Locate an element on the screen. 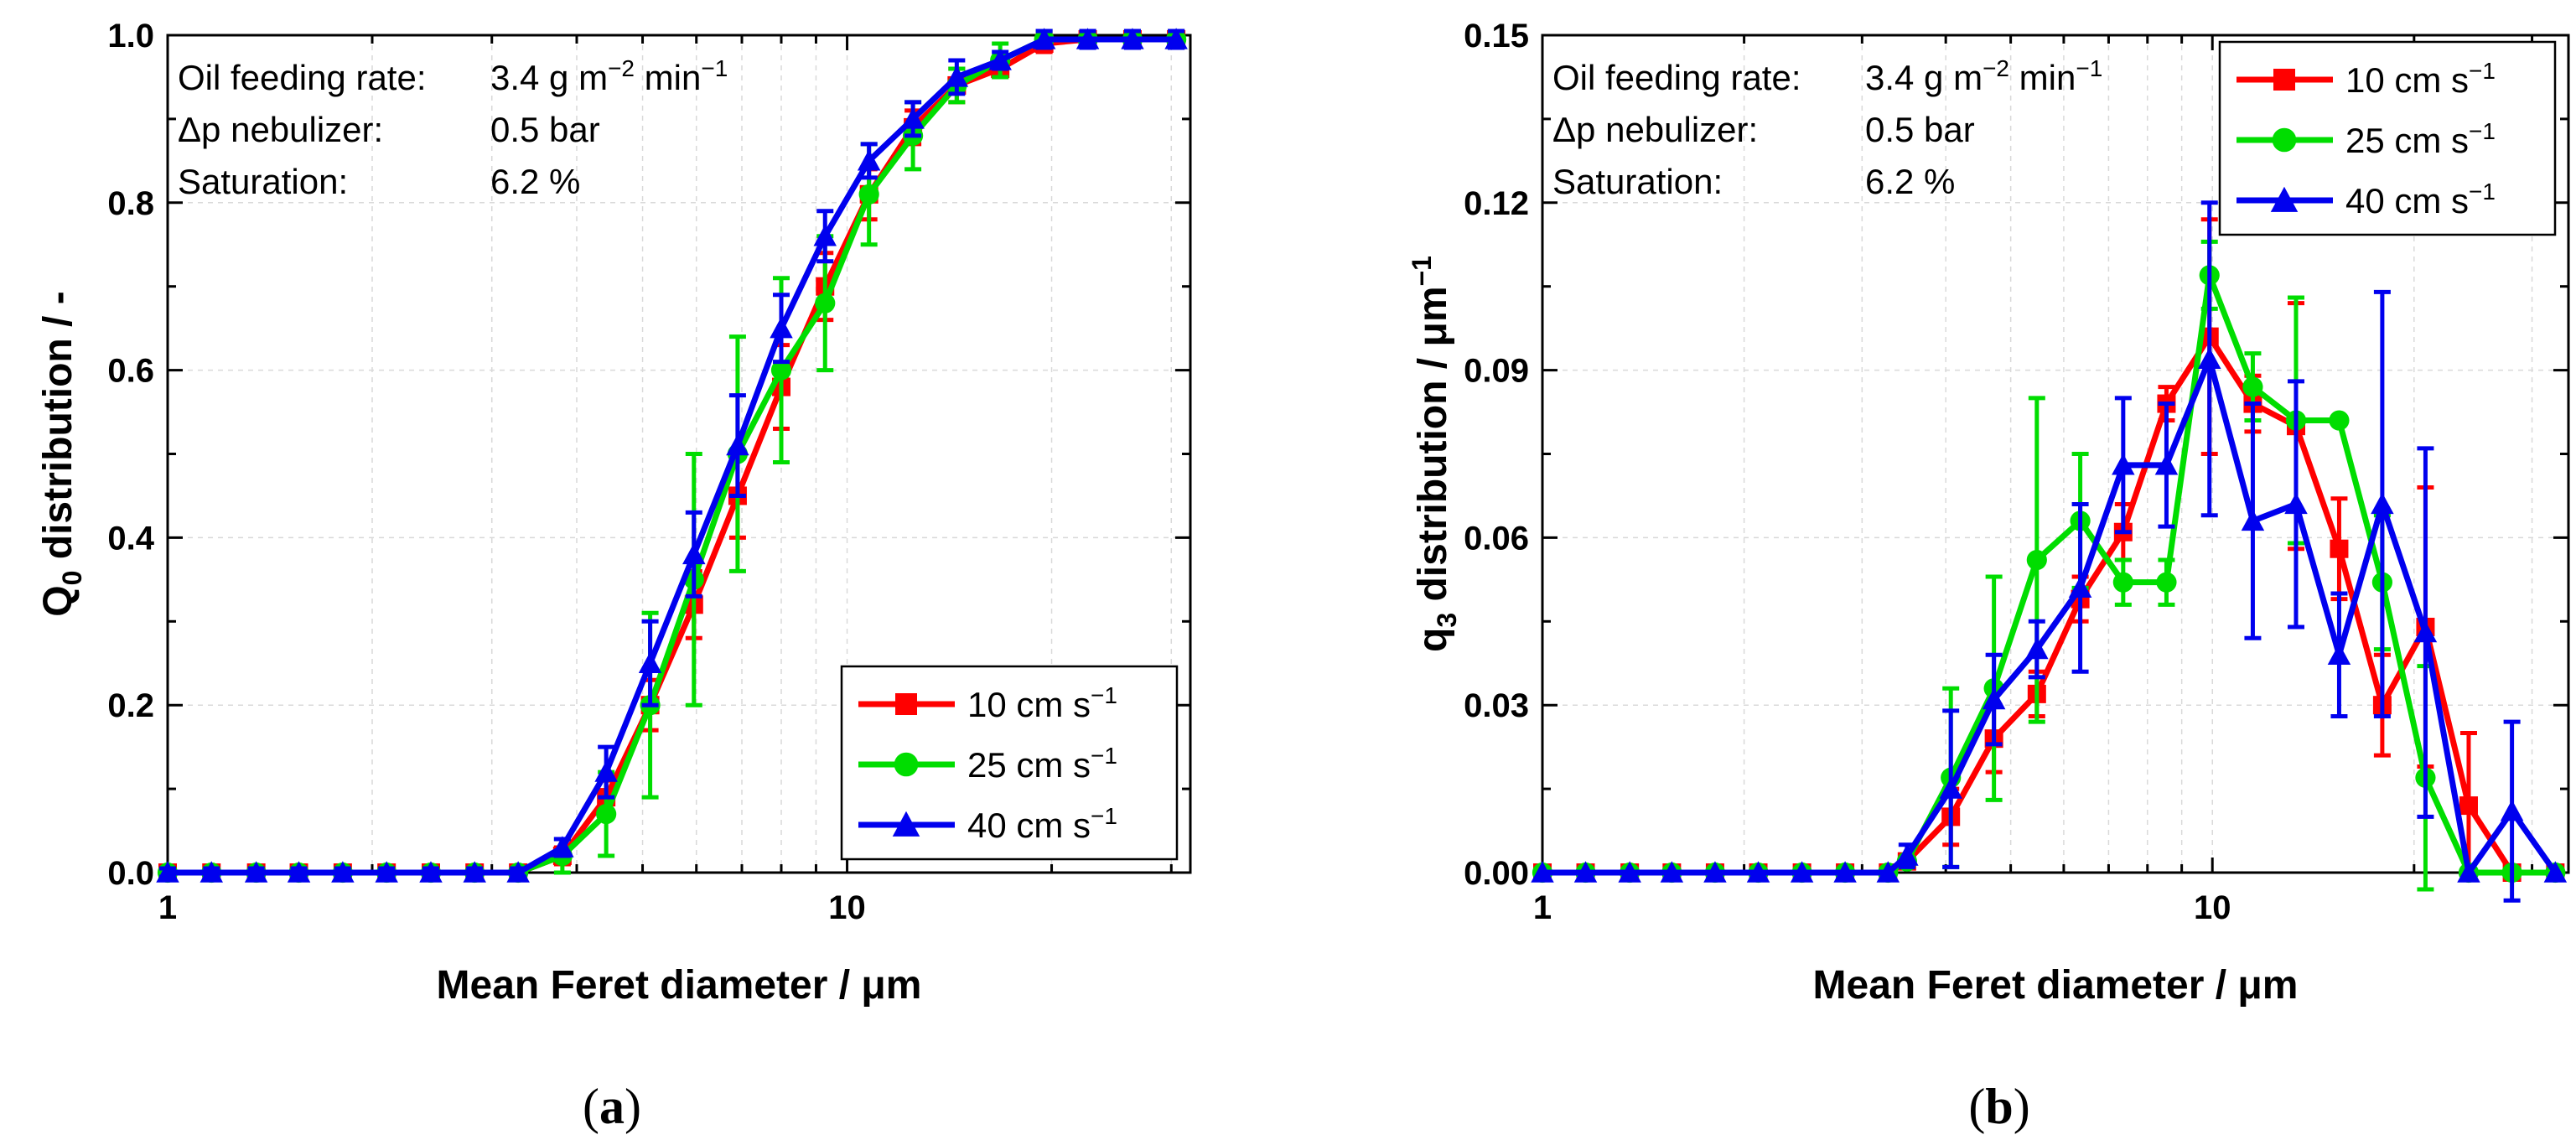  y-axis-title: Q0 distribution / - is located at coordinates (61, 453).